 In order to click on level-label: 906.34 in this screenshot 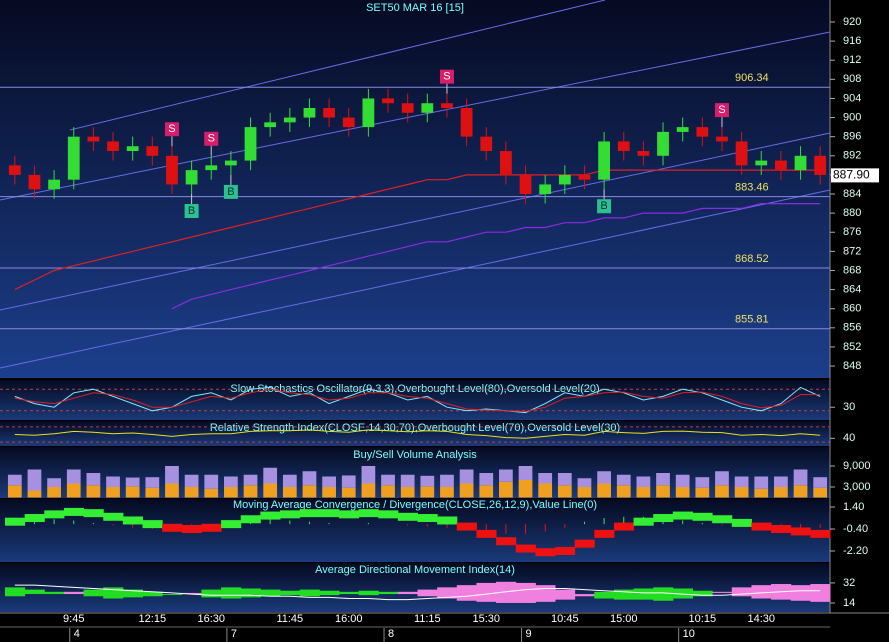, I will do `click(752, 78)`.